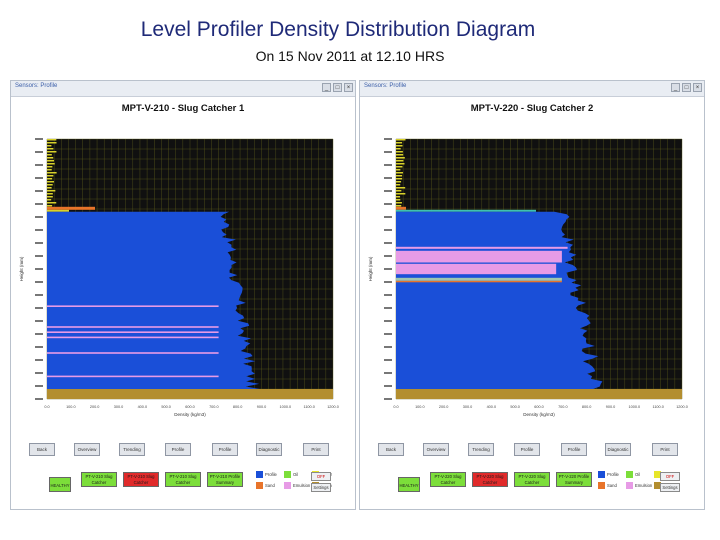  I want to click on window-title: Sensors: Profile, so click(36, 86).